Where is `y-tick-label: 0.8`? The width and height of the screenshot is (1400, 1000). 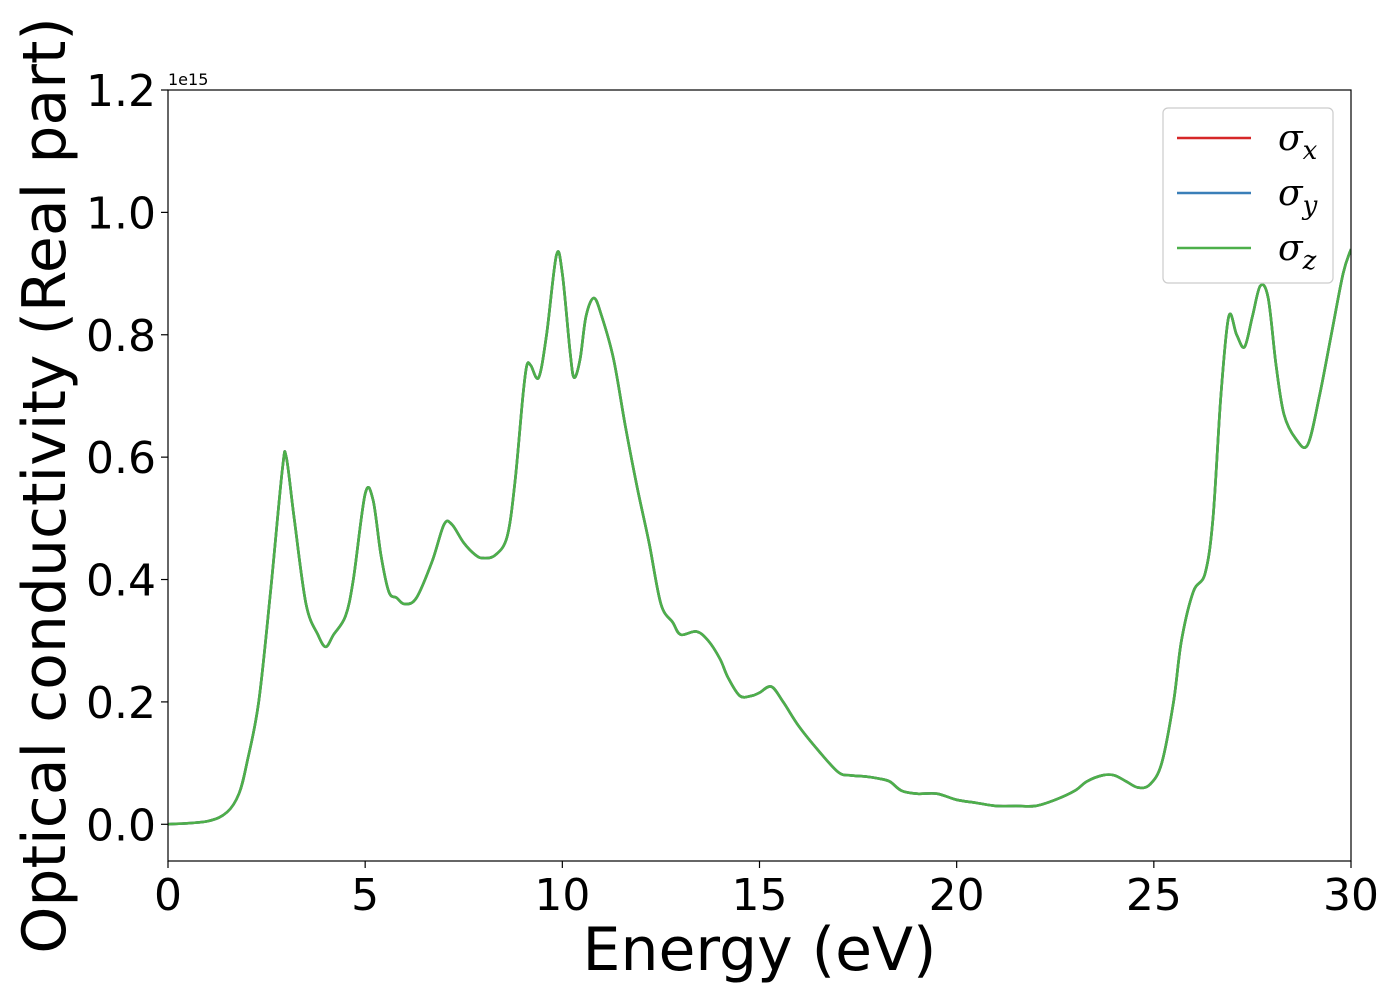 y-tick-label: 0.8 is located at coordinates (121, 336).